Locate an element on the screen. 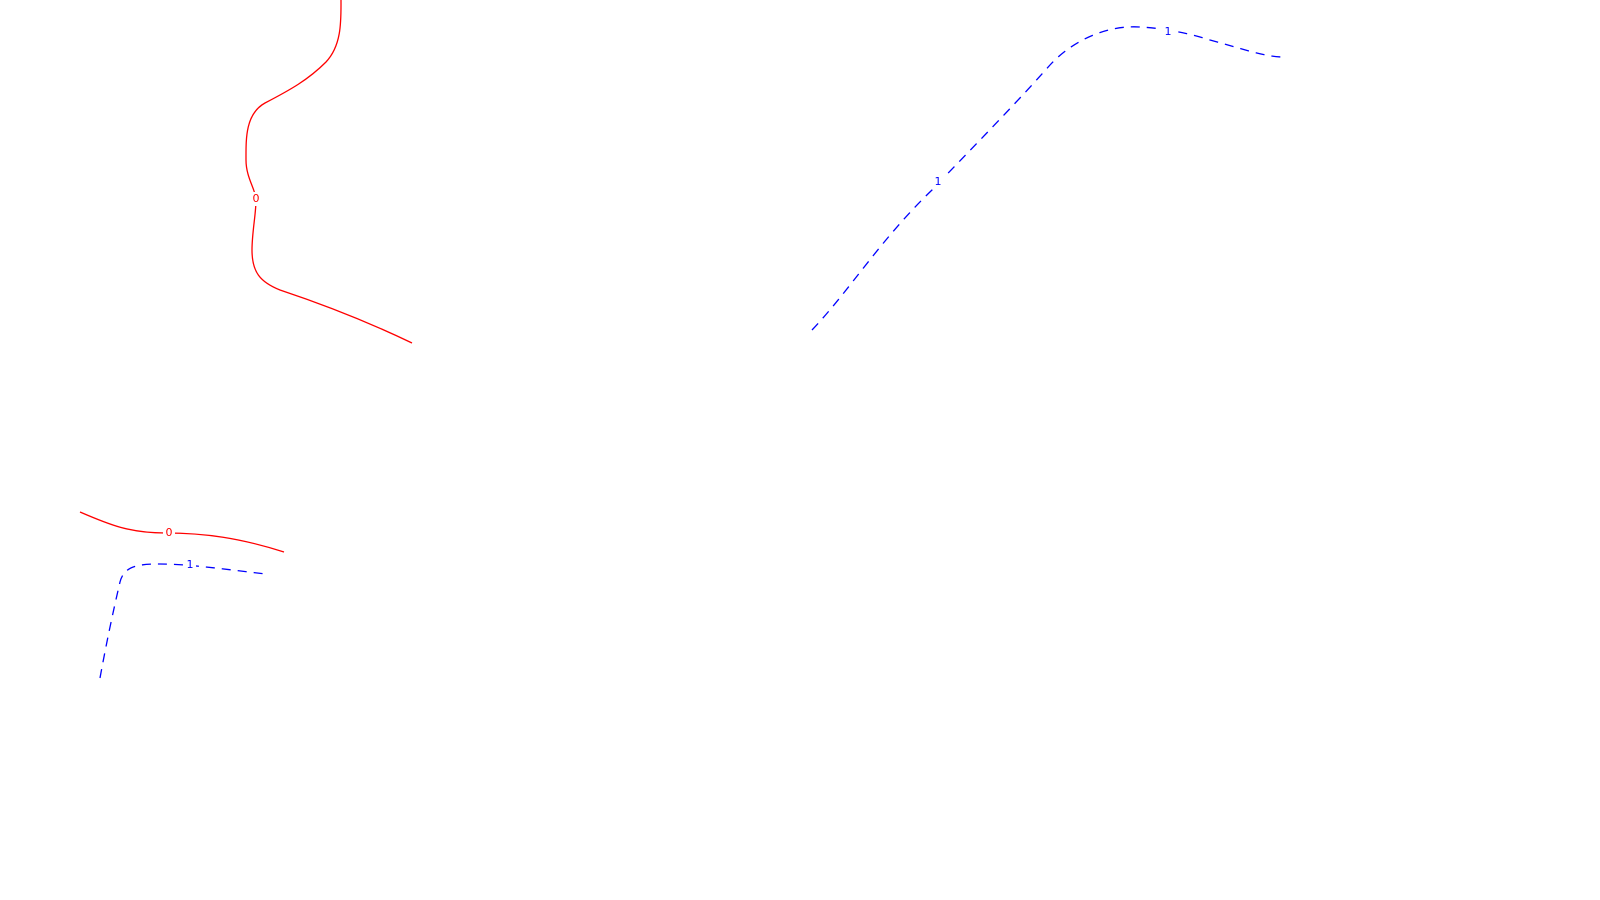 The width and height of the screenshot is (1600, 900). contour-label-0-west: 0 is located at coordinates (169, 532).